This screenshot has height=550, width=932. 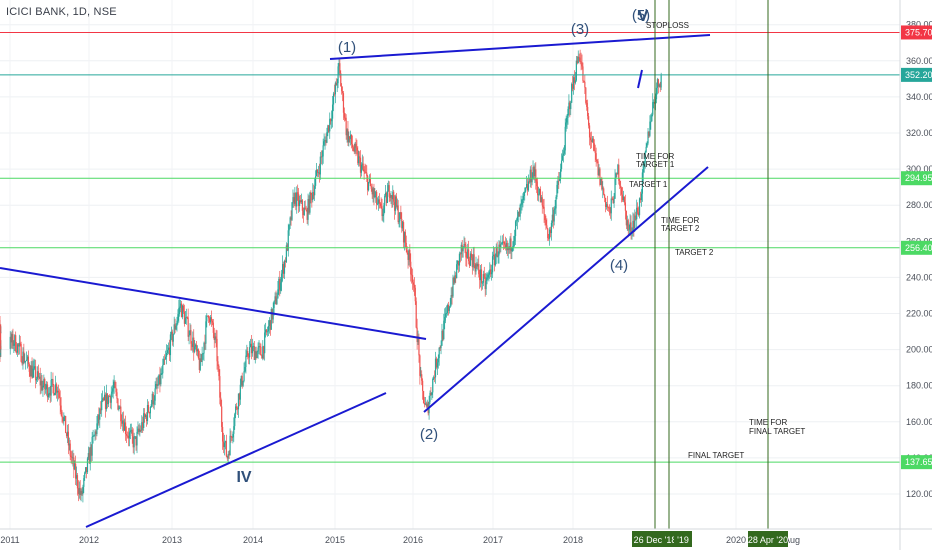 What do you see at coordinates (243, 477) in the screenshot?
I see `wave-label-roman-iv: IV` at bounding box center [243, 477].